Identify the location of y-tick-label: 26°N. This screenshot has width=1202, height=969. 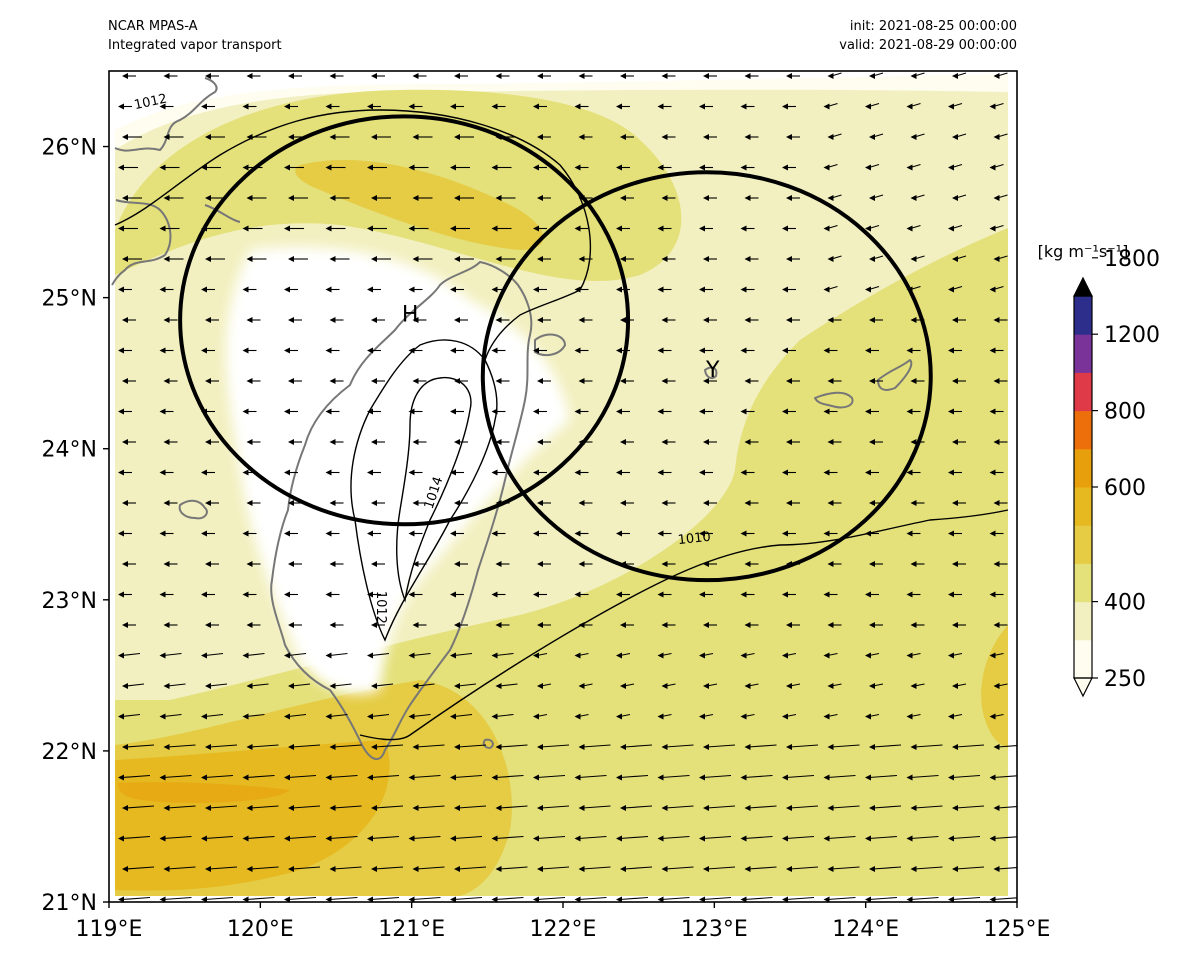
(69, 148).